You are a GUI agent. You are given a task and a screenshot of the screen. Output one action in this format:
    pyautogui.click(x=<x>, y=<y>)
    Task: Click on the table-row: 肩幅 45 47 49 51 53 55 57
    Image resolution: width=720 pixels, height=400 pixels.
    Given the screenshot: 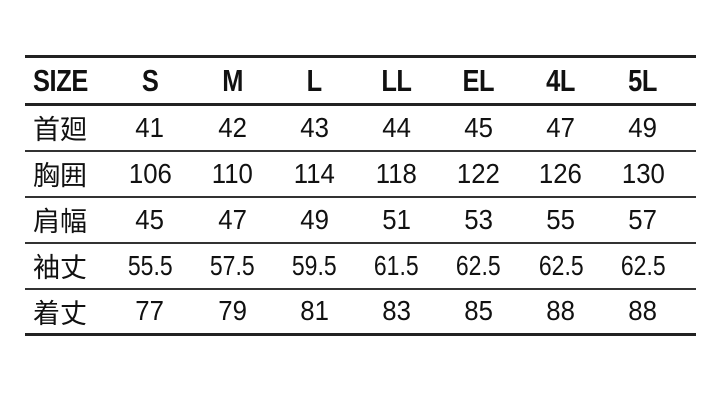 What is the action you would take?
    pyautogui.click(x=360, y=220)
    